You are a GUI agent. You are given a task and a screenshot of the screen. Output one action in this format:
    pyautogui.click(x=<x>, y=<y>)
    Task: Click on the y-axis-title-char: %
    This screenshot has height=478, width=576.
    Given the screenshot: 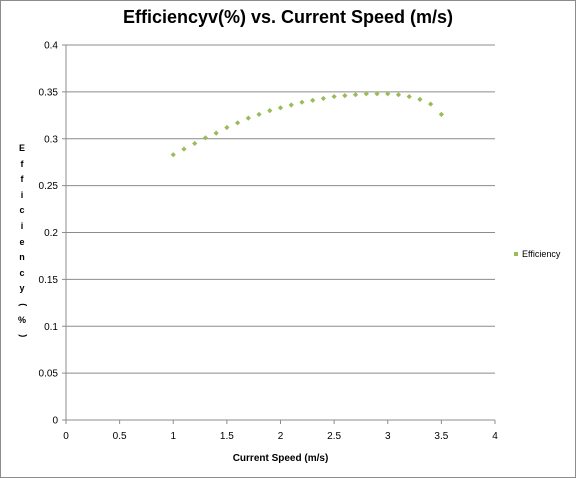 What is the action you would take?
    pyautogui.click(x=21, y=319)
    